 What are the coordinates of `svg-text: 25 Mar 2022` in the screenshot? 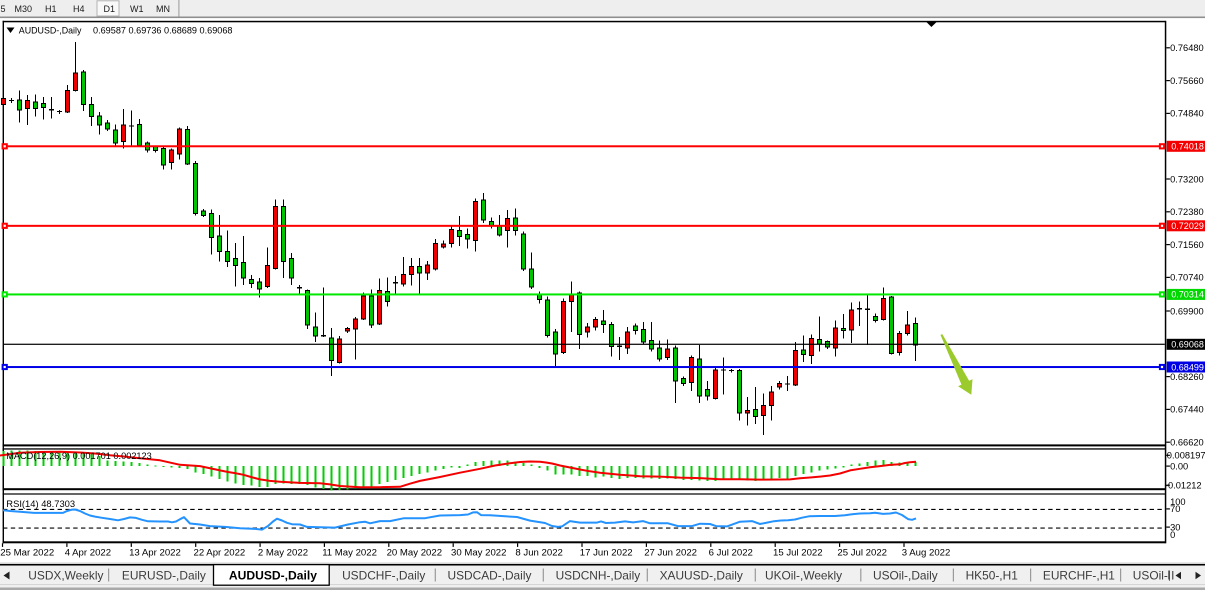 It's located at (27, 552).